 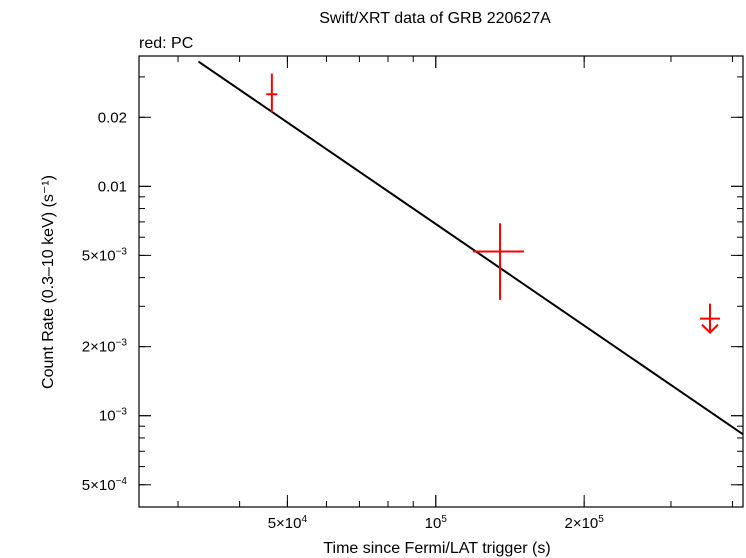 I want to click on x-axis-label: Time since Fermi/LAT trigger (s), so click(x=436, y=548).